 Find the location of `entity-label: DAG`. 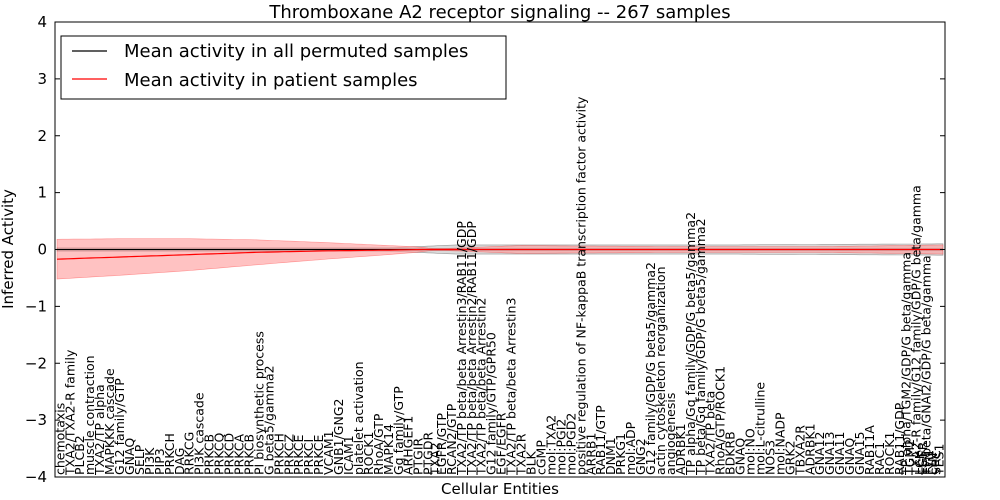

entity-label: DAG is located at coordinates (179, 461).